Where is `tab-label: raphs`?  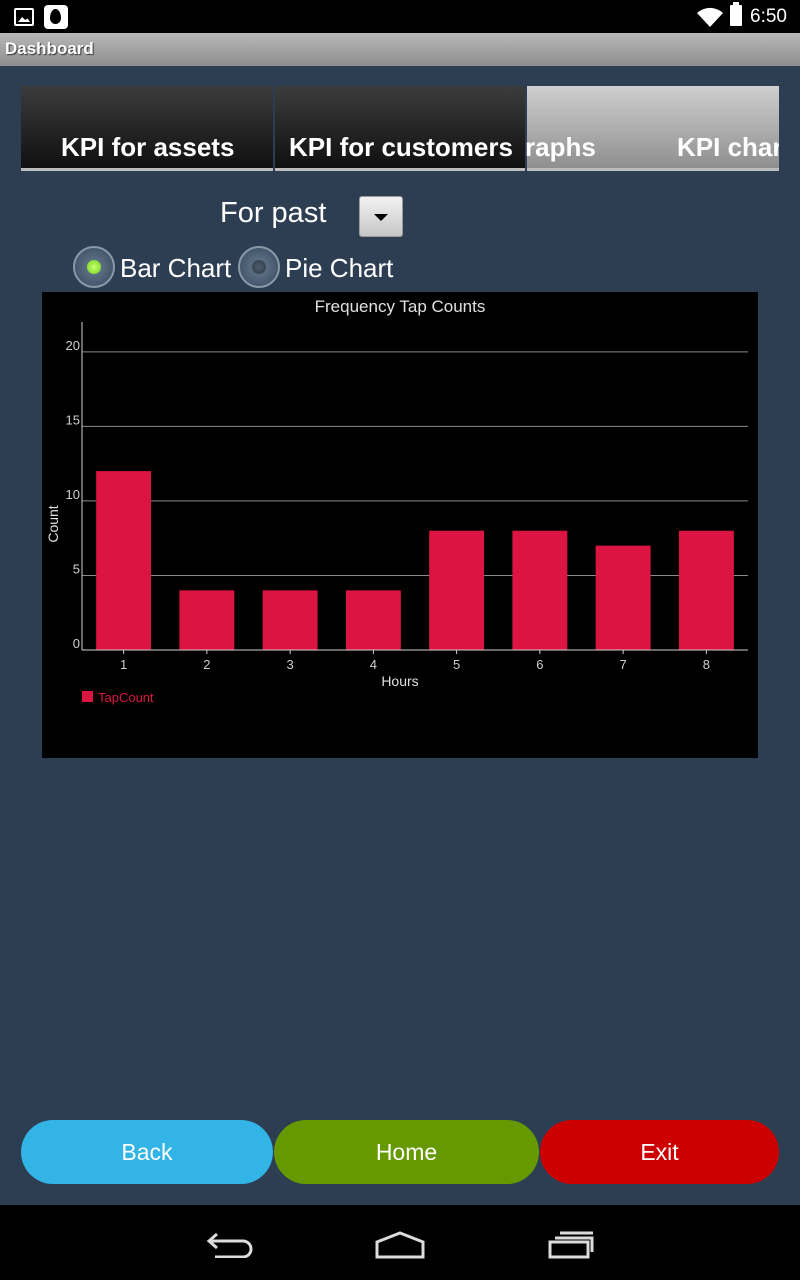
tab-label: raphs is located at coordinates (560, 147).